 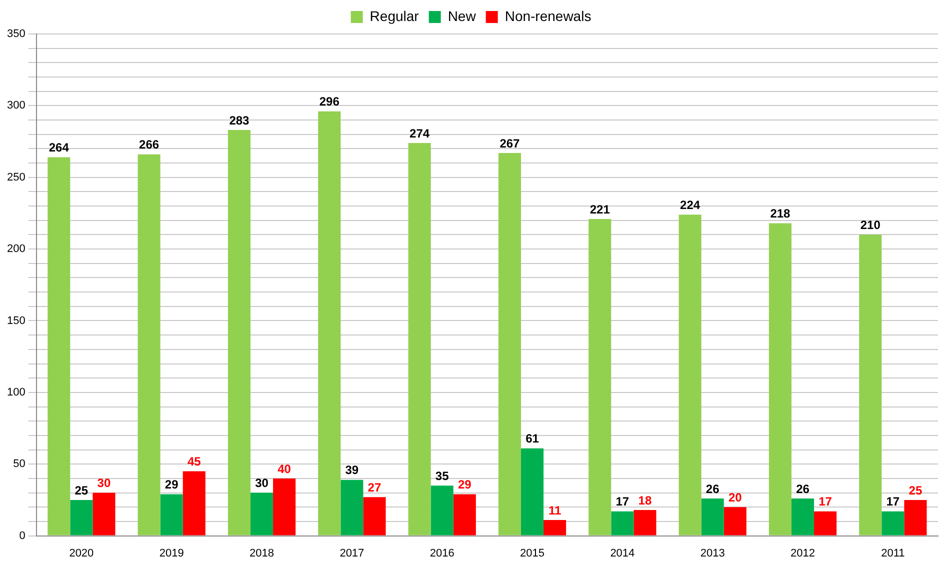 I want to click on x-tick-label: 2019, so click(x=171, y=553).